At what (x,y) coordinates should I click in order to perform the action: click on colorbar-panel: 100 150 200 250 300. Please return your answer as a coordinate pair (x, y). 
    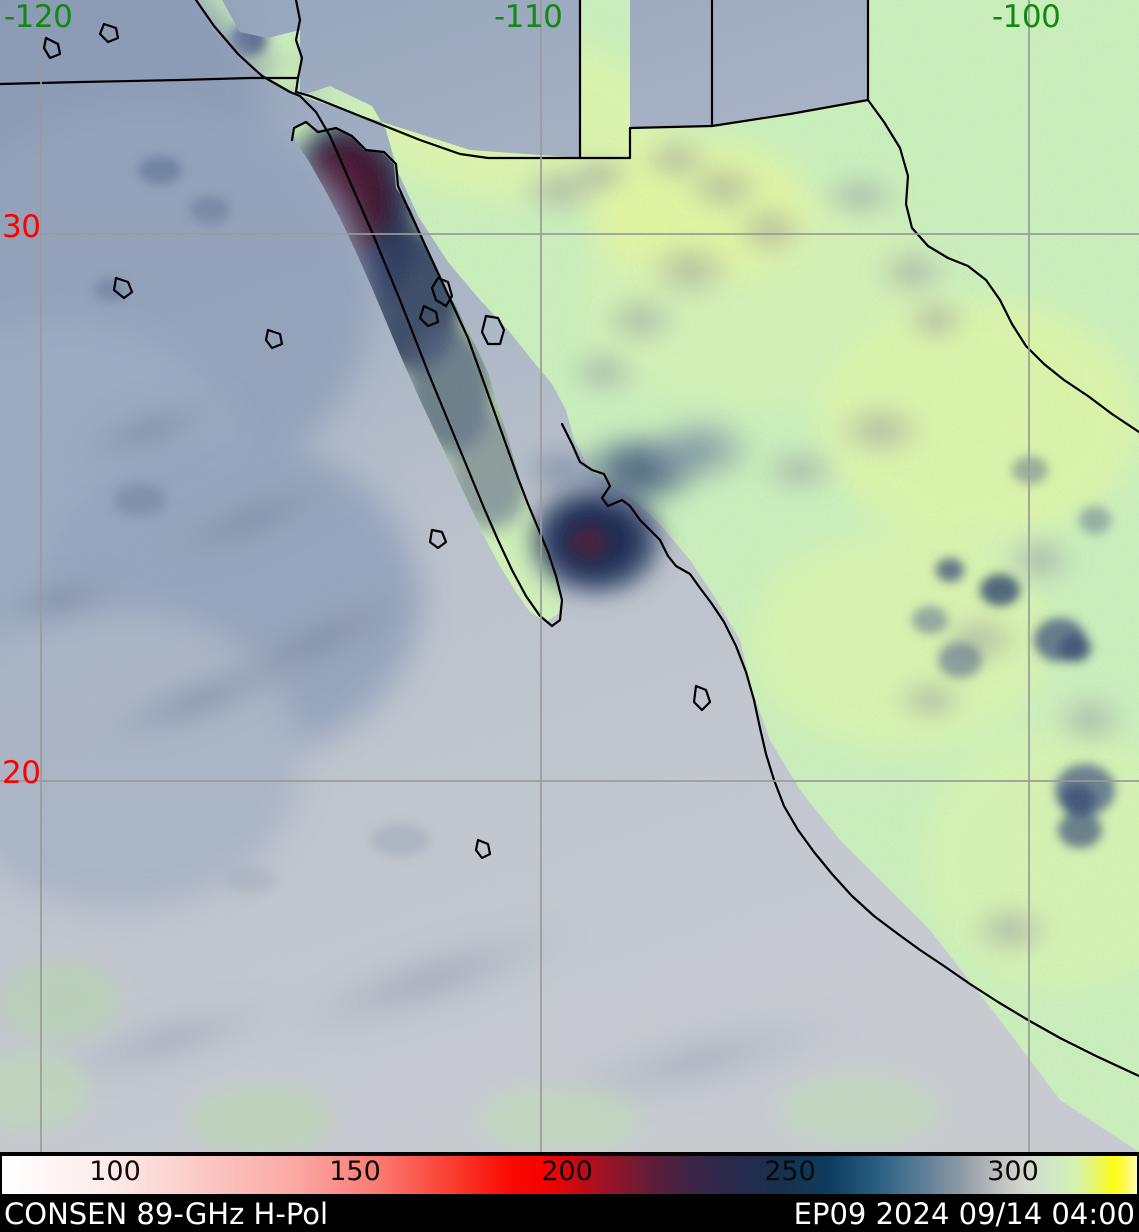
    Looking at the image, I should click on (569, 1174).